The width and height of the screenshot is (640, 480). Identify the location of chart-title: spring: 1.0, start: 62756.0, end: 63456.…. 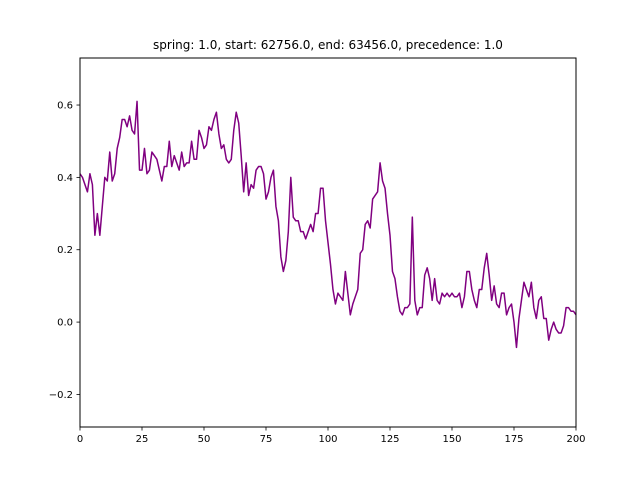
(328, 45).